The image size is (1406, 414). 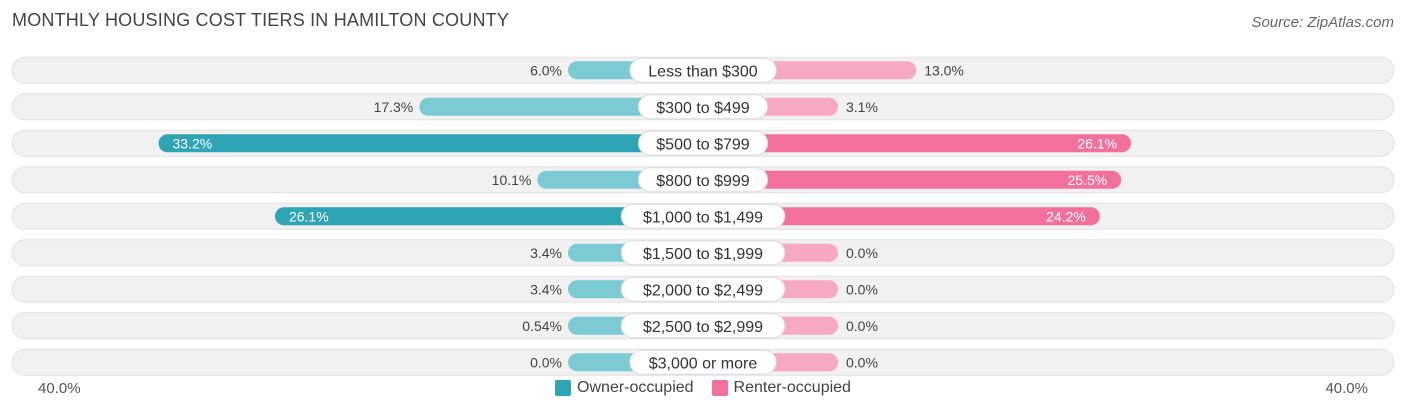 I want to click on legend: Owner-occupied Renter-occupied, so click(x=703, y=388).